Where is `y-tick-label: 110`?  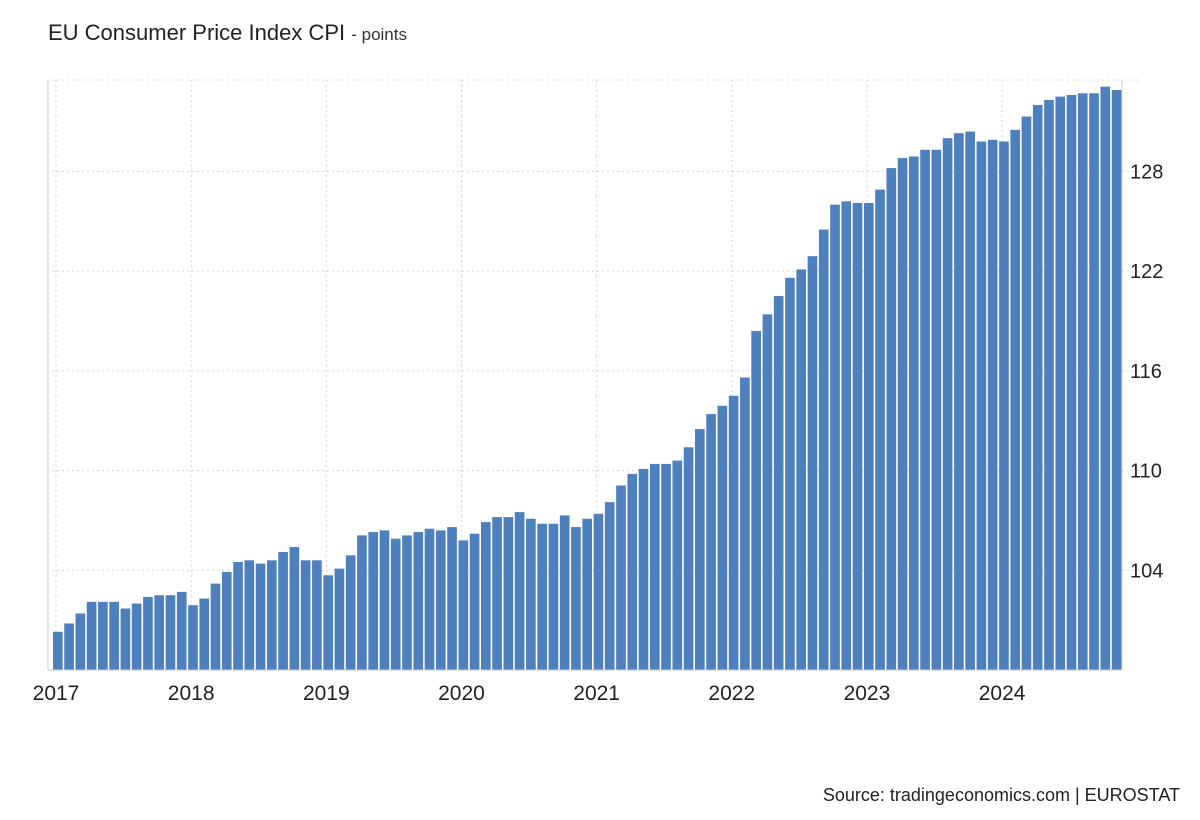 y-tick-label: 110 is located at coordinates (1146, 472).